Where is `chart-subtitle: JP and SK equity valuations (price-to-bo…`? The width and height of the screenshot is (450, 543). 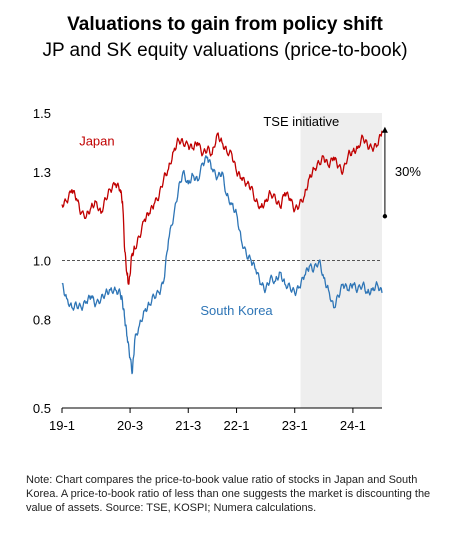 chart-subtitle: JP and SK equity valuations (price-to-bo… is located at coordinates (225, 50).